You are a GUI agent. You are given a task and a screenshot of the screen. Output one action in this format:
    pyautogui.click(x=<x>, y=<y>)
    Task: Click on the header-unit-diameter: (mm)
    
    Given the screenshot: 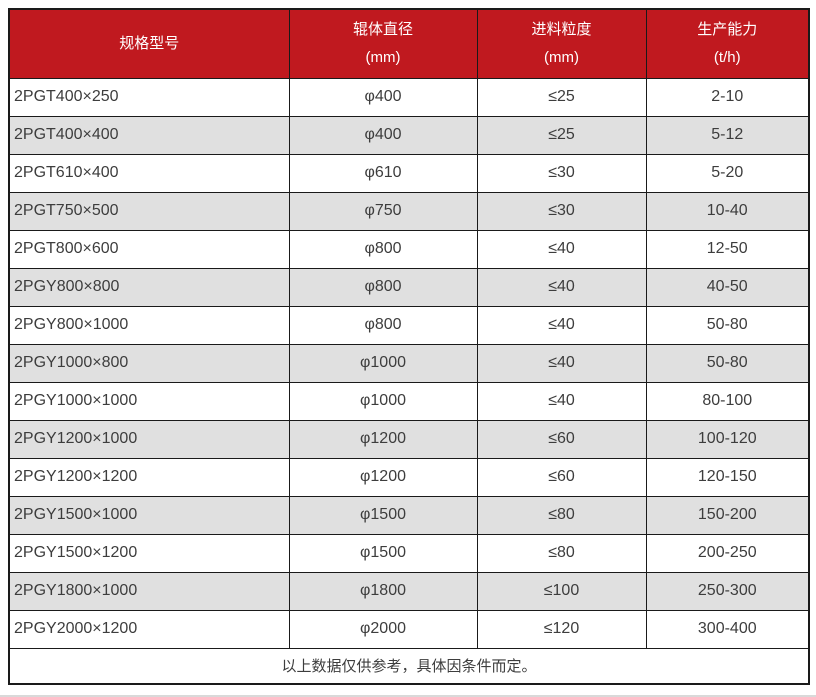 What is the action you would take?
    pyautogui.click(x=383, y=57)
    